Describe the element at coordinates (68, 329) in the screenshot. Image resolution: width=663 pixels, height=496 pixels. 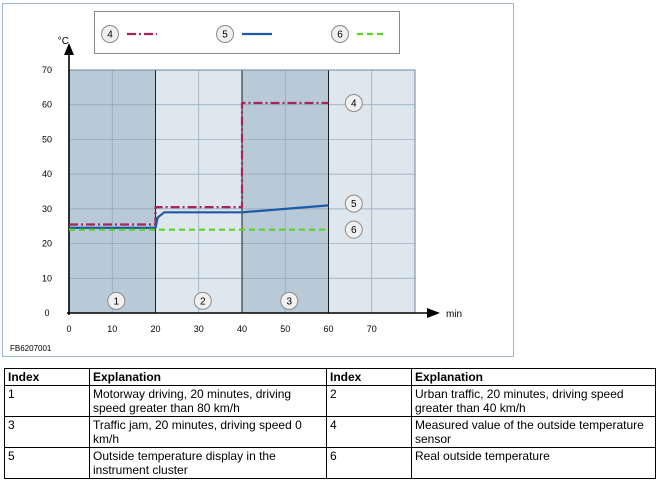
I see `x-tick-label: 0` at that location.